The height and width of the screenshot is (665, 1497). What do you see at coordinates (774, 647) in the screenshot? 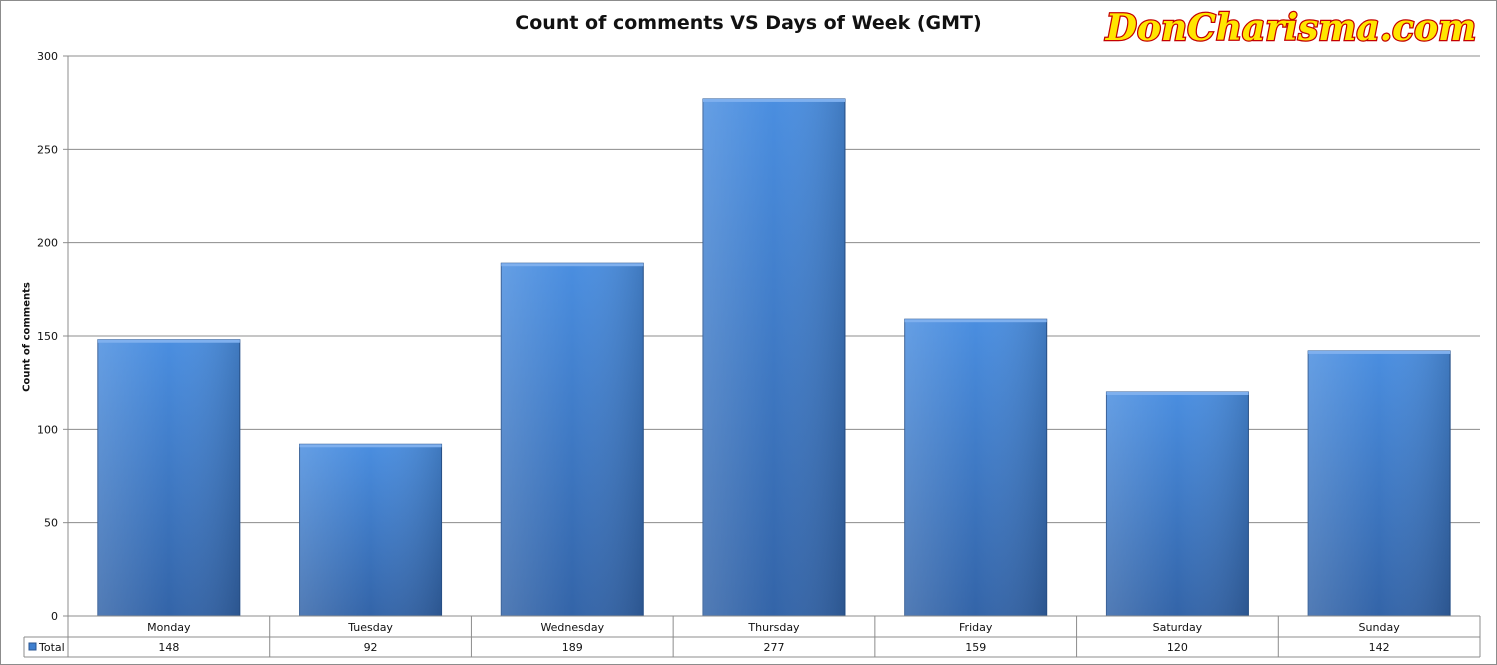
I see `data-table-value: 277` at bounding box center [774, 647].